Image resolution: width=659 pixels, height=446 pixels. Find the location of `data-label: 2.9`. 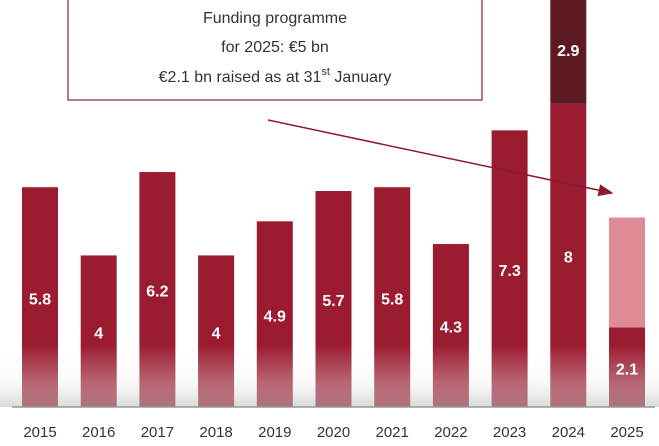

data-label: 2.9 is located at coordinates (568, 51).